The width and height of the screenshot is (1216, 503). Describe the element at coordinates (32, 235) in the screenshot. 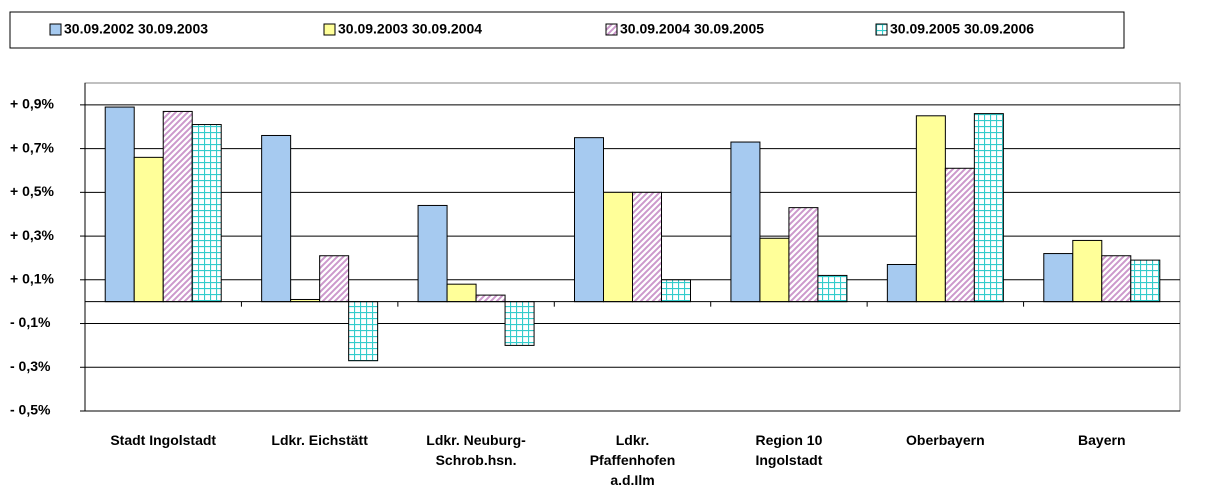

I see `y-tick-label: + 0,3%` at that location.